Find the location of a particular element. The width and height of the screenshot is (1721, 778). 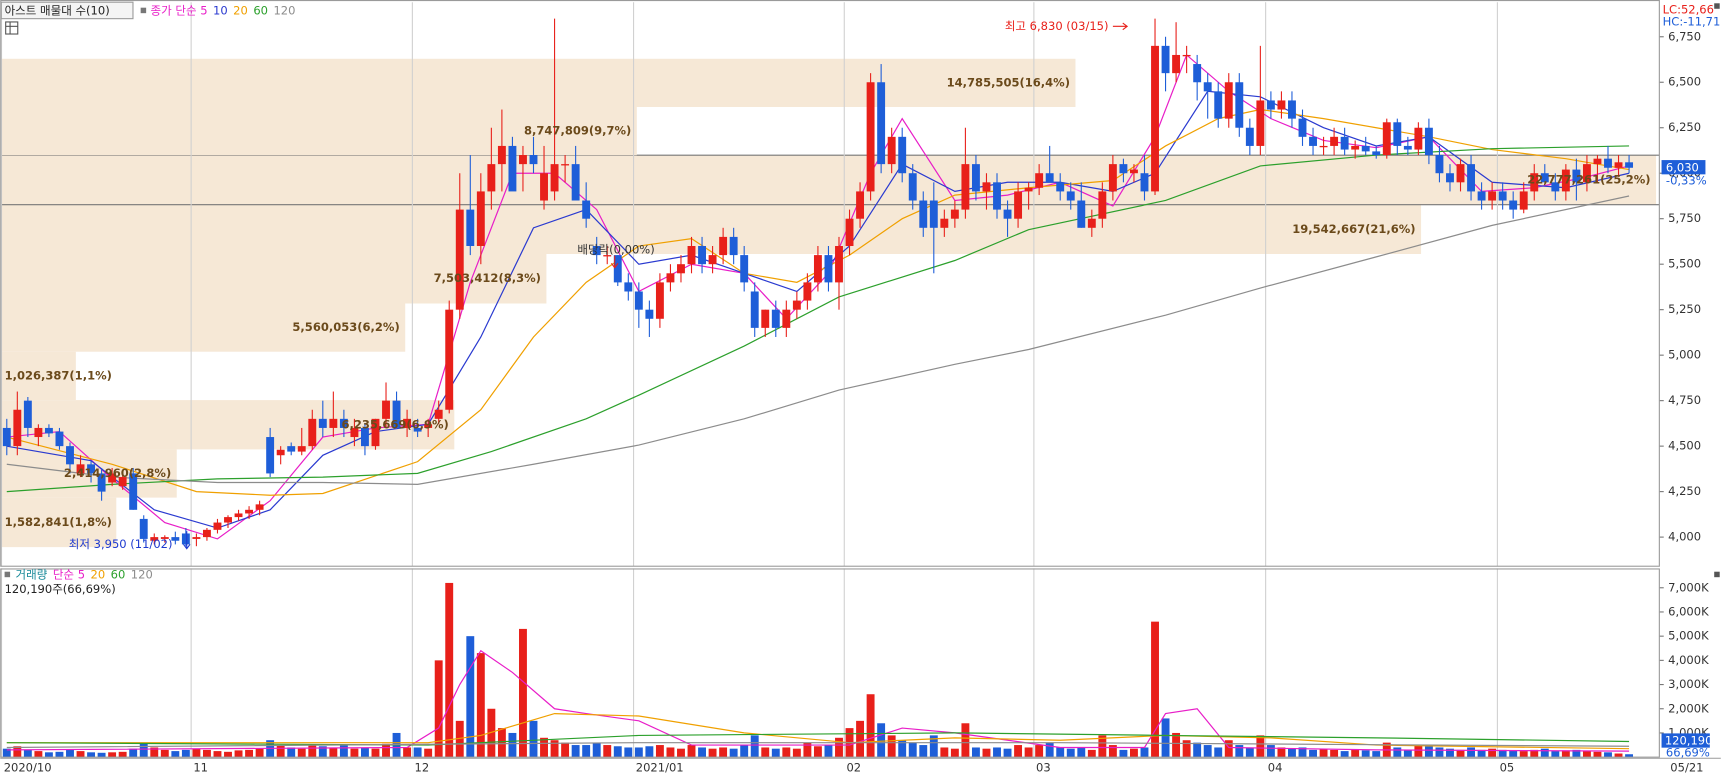

title-box is located at coordinates (67, 10).